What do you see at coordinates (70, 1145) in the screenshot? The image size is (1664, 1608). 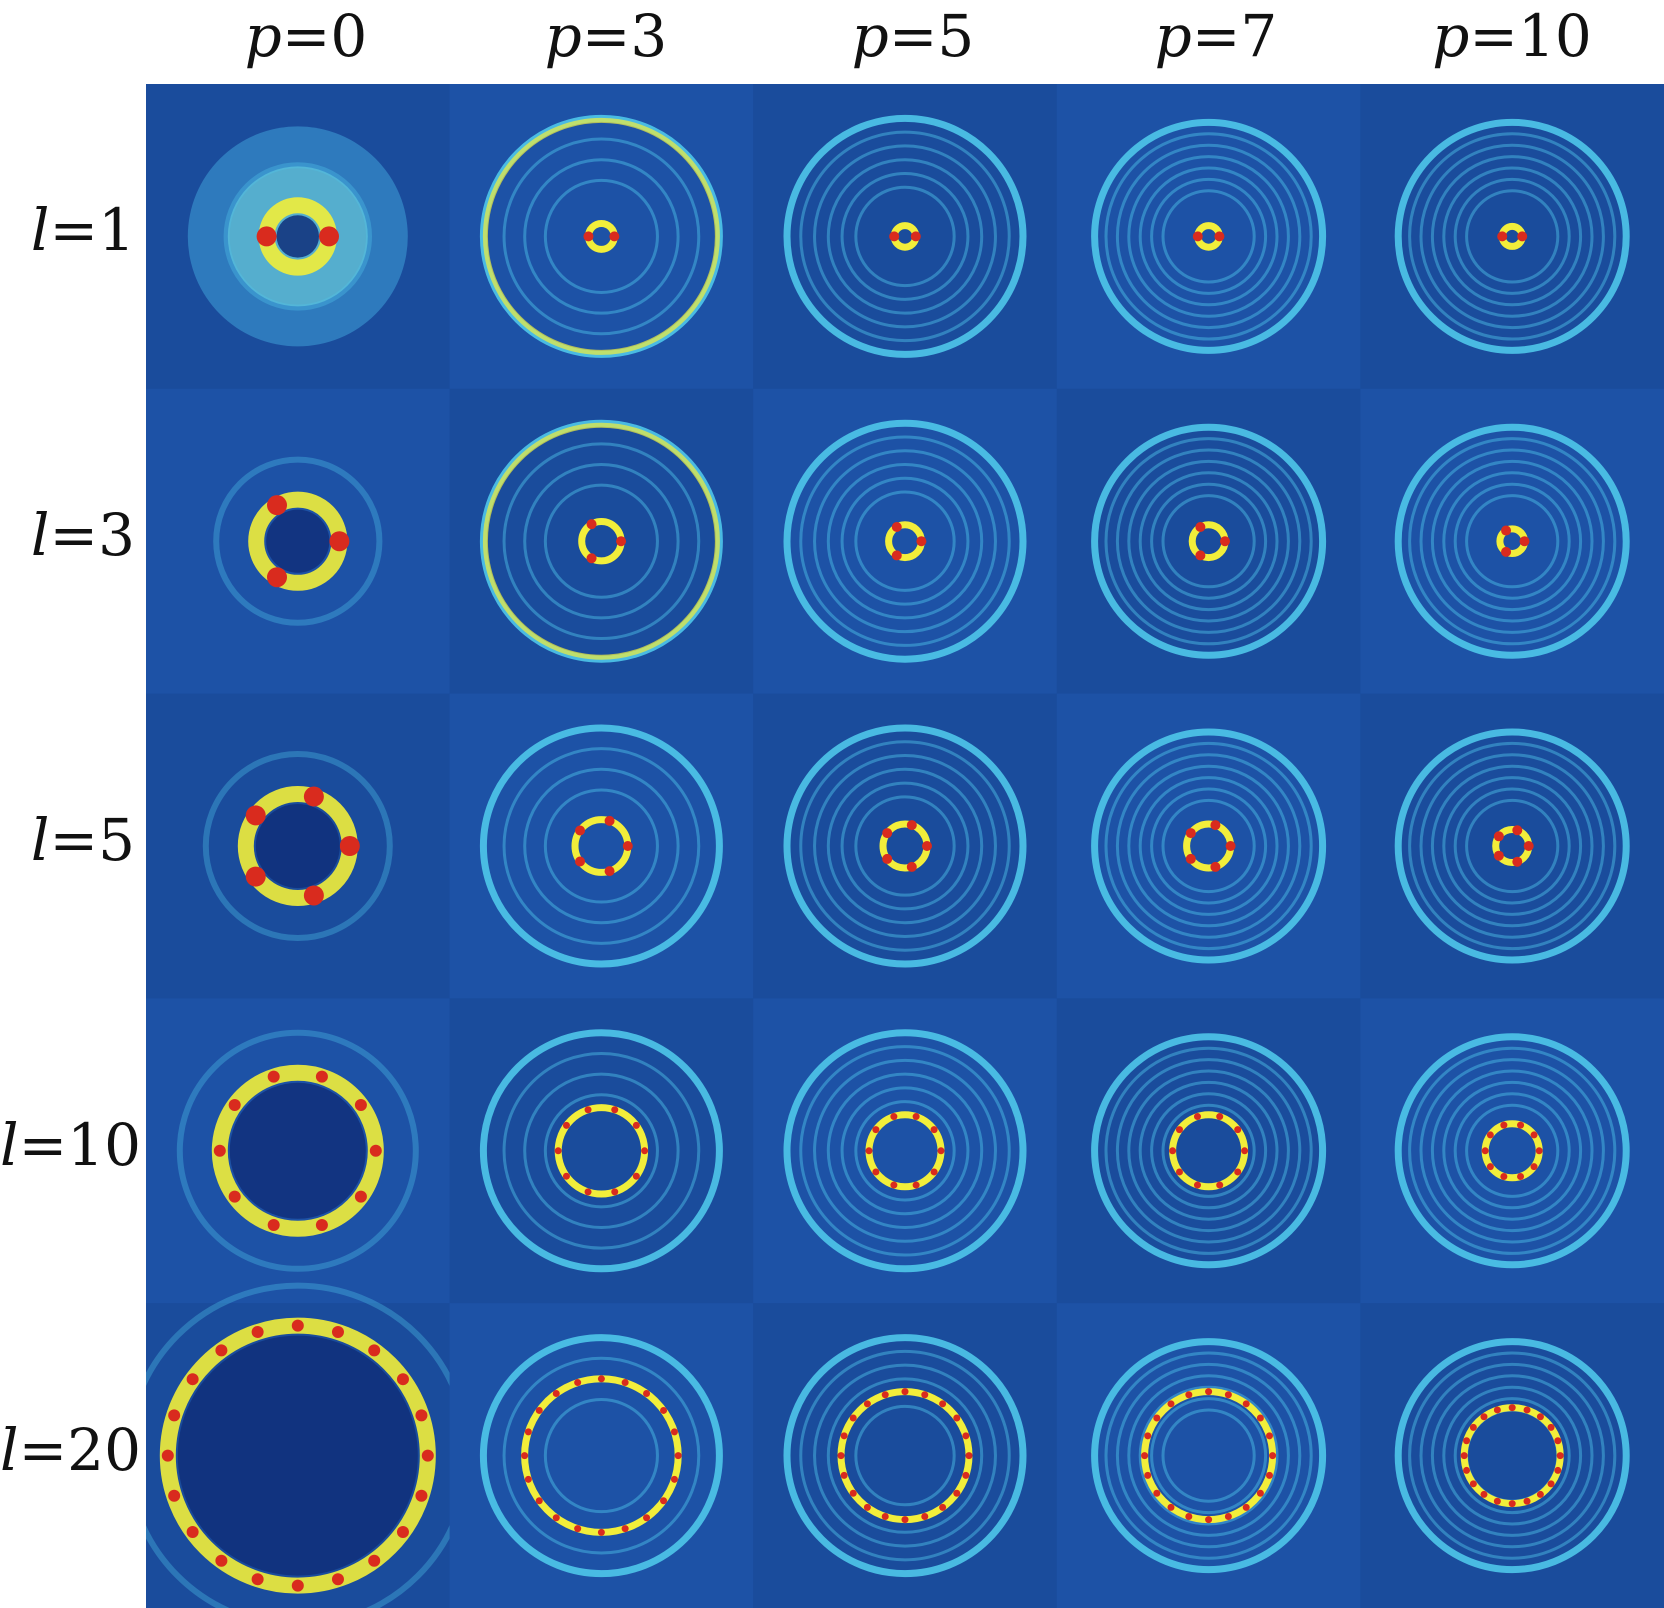 I see `row-header-l10: l=10` at bounding box center [70, 1145].